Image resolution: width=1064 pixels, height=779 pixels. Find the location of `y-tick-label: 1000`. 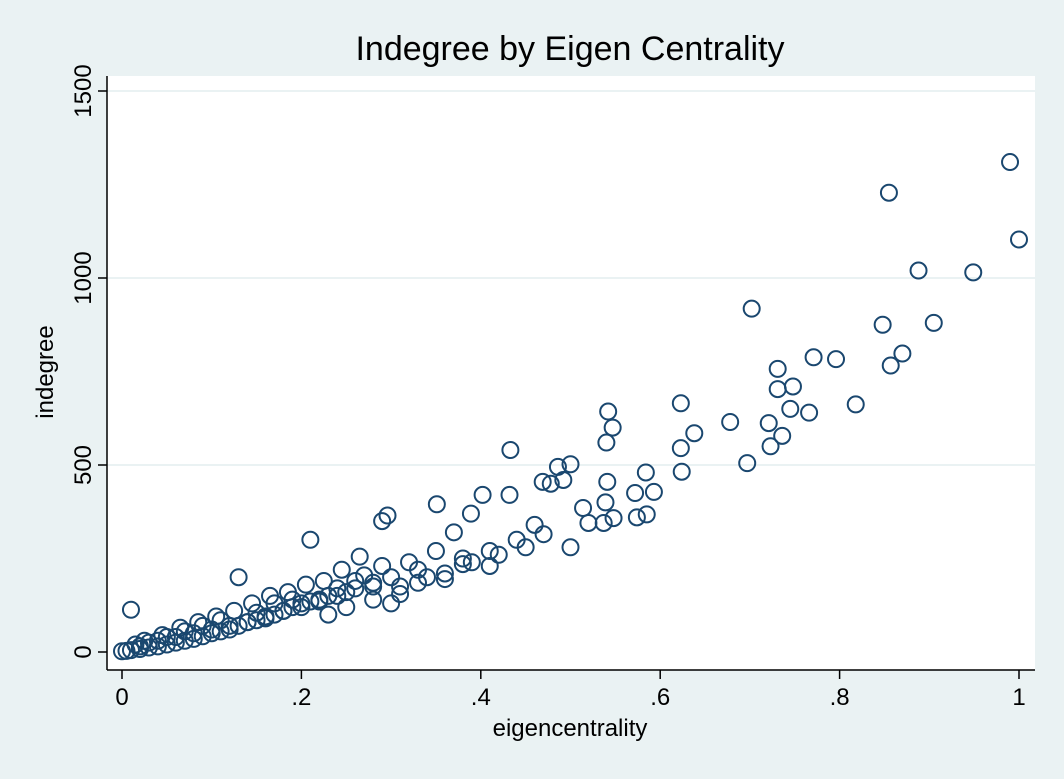

y-tick-label: 1000 is located at coordinates (83, 277).